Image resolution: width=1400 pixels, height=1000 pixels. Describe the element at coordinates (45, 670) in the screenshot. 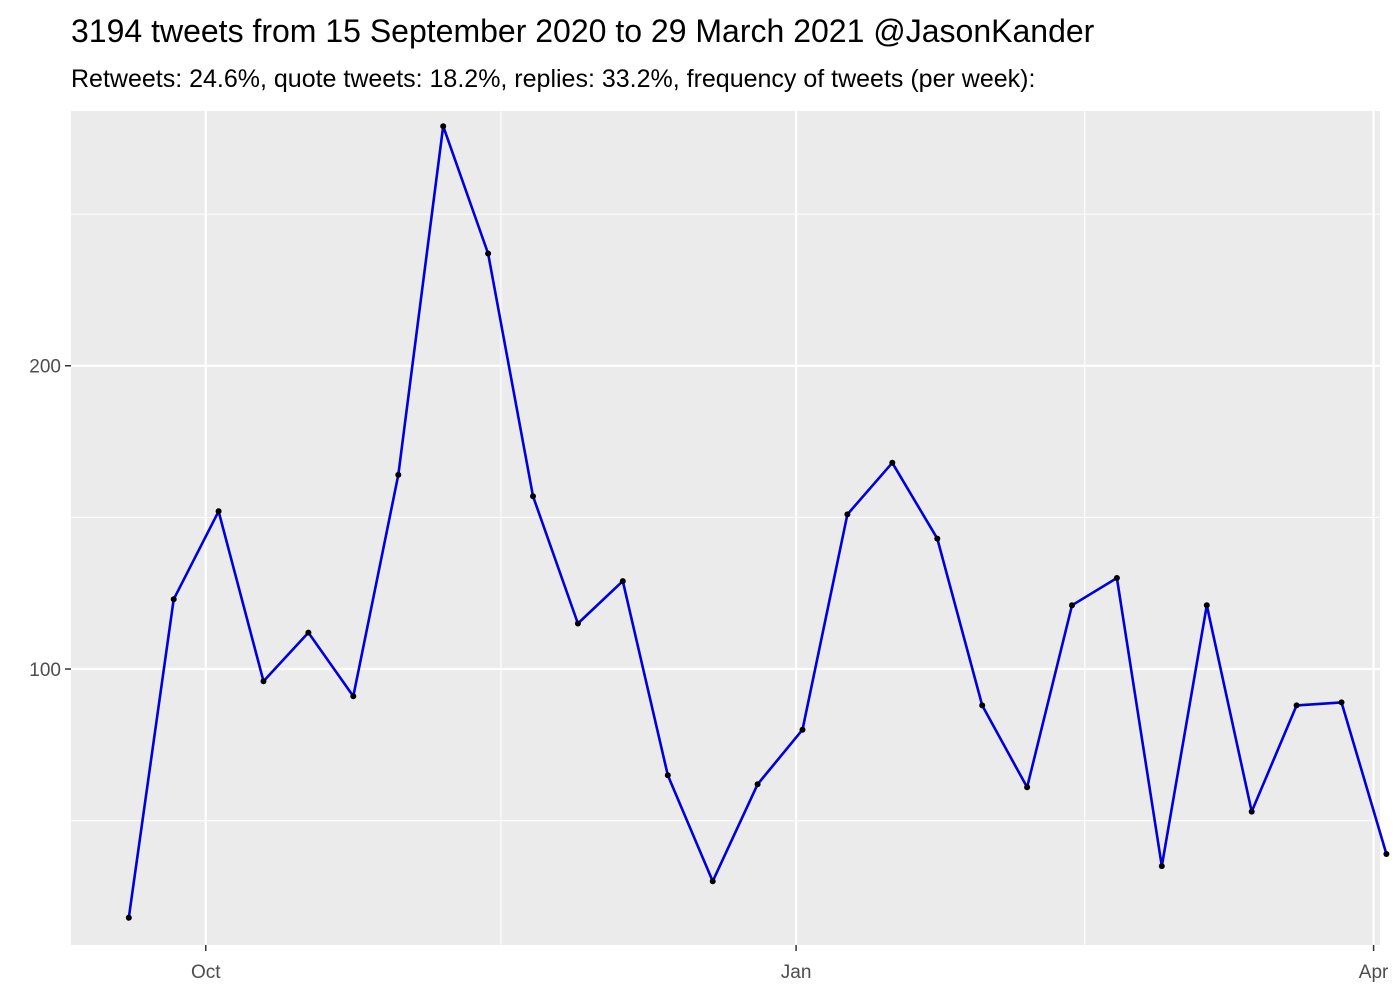

I see `y-tick-label: 100` at that location.